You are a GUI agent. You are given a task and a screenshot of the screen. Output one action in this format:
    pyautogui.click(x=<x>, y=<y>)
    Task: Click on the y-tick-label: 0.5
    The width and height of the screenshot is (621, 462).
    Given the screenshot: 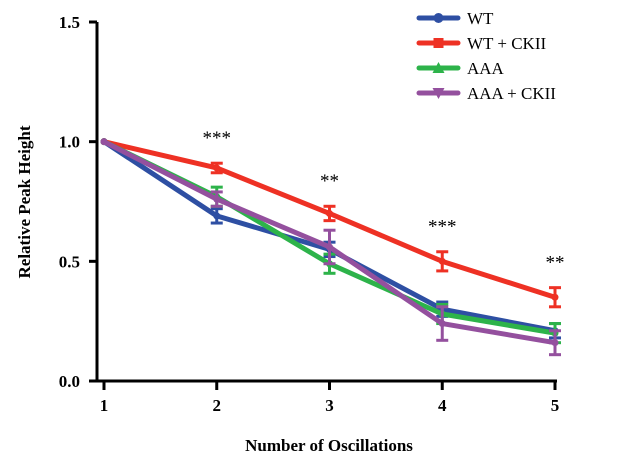 What is the action you would take?
    pyautogui.click(x=69, y=261)
    